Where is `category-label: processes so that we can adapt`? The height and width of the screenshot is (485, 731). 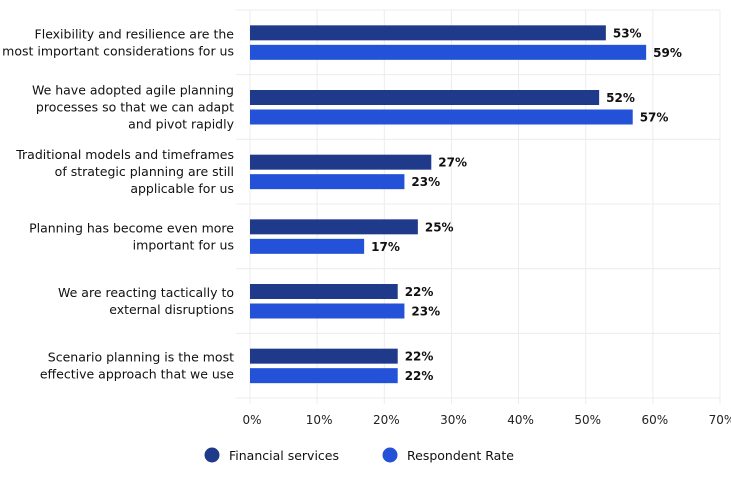
category-label: processes so that we can adapt is located at coordinates (135, 107).